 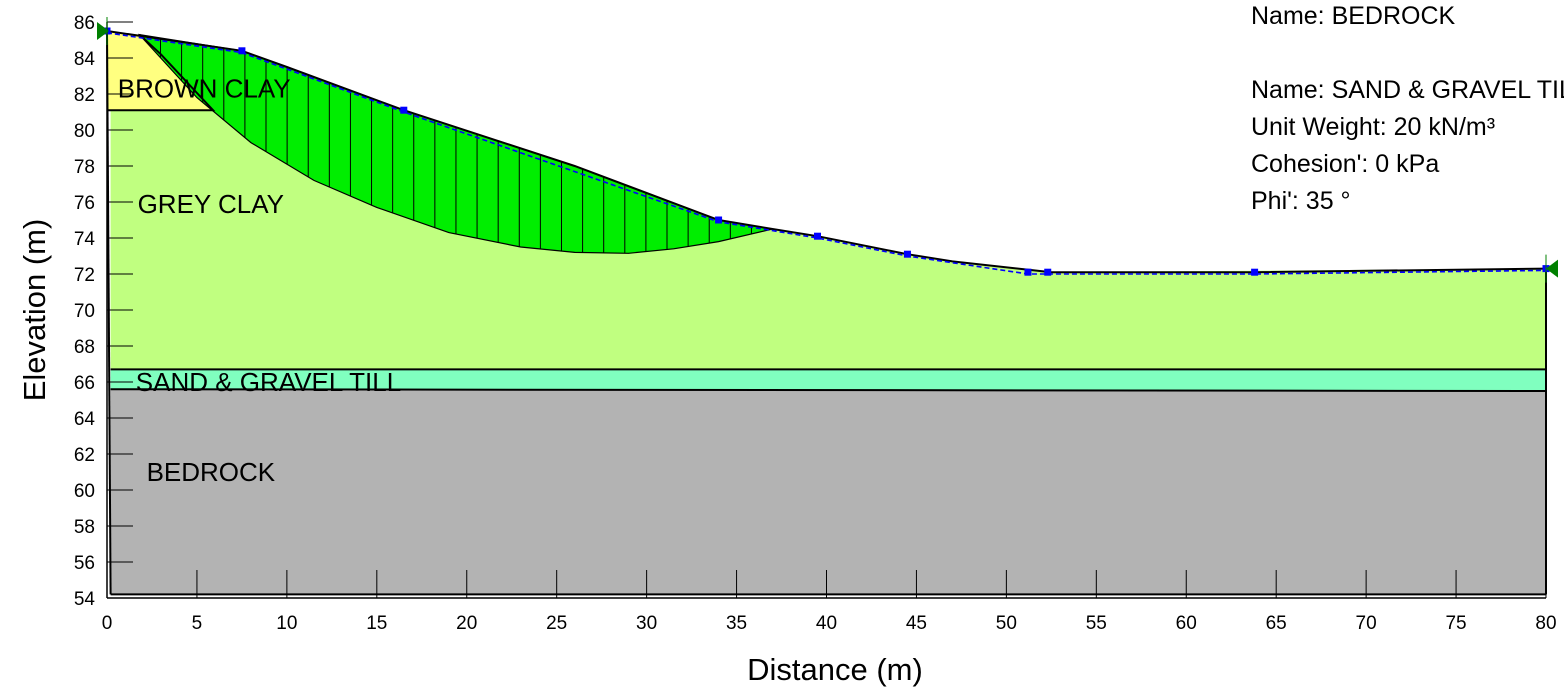 What do you see at coordinates (286, 623) in the screenshot?
I see `x-tick-label: 10` at bounding box center [286, 623].